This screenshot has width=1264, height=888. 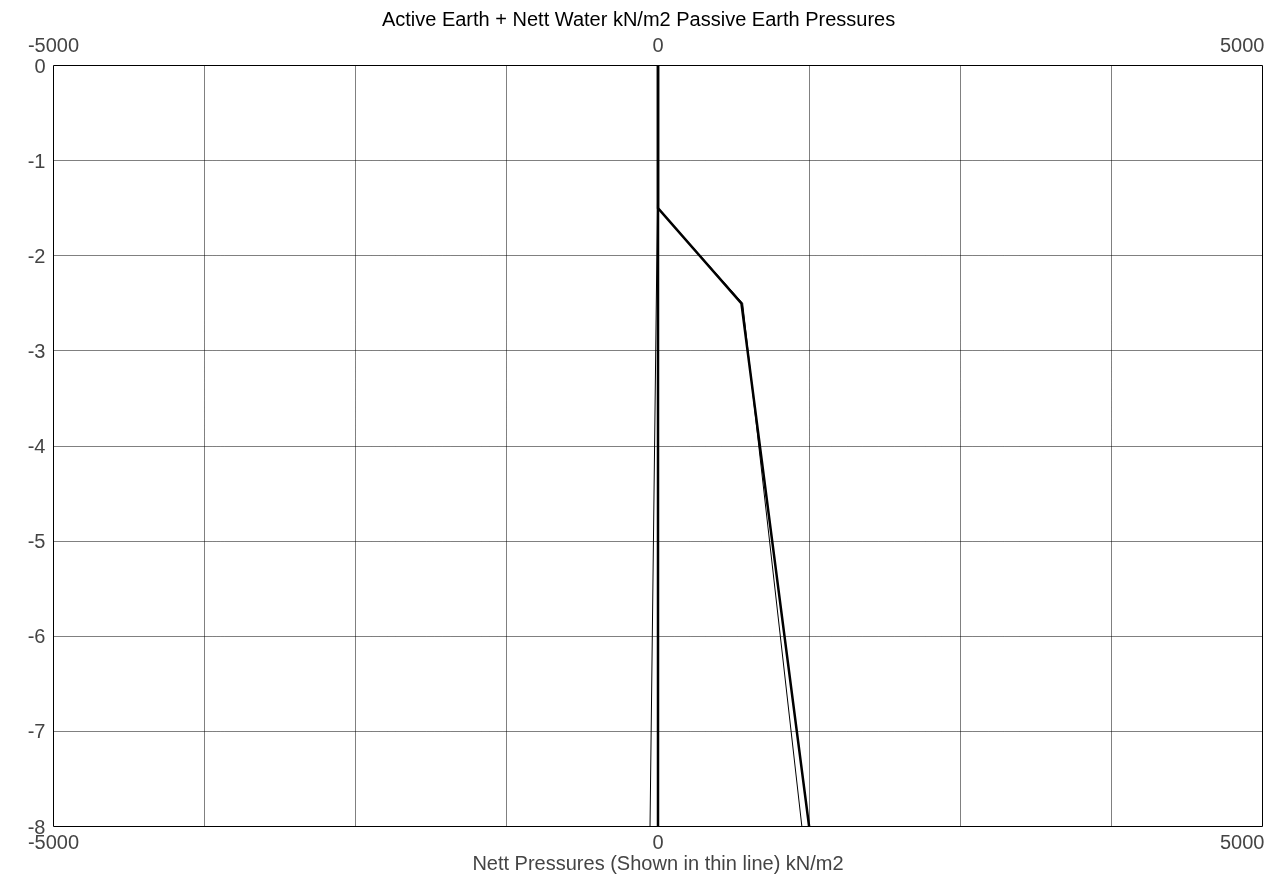 I want to click on x2-tick-label: 0, so click(x=658, y=44).